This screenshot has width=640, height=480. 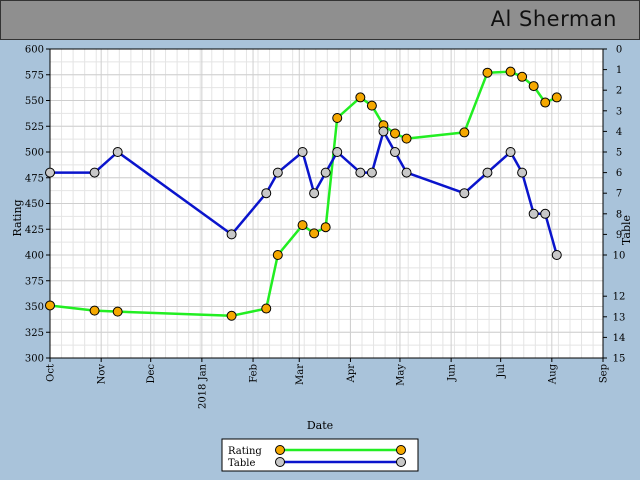 What do you see at coordinates (34, 281) in the screenshot?
I see `y-tick-label: 375` at bounding box center [34, 281].